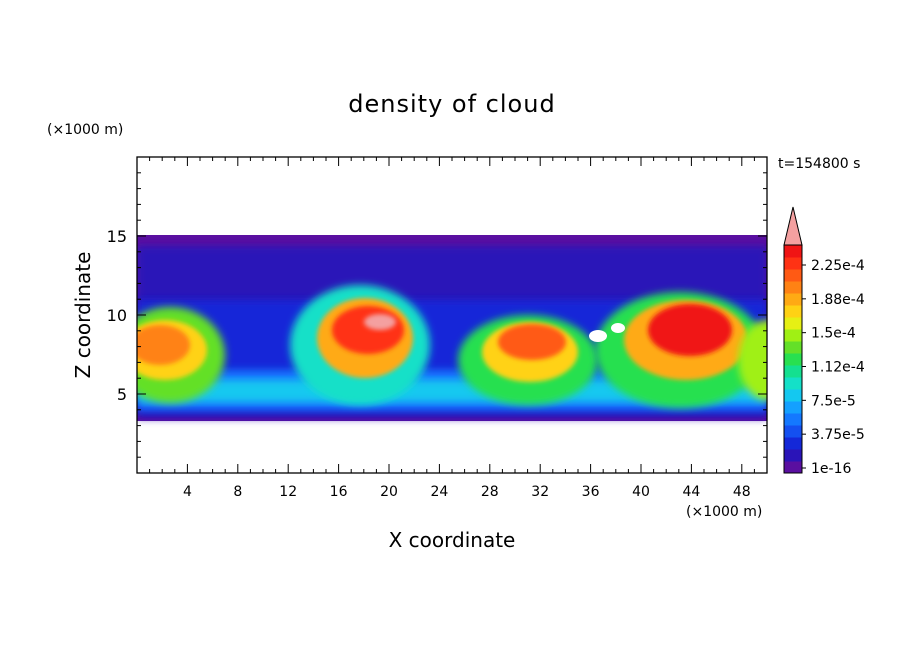 The width and height of the screenshot is (904, 654). I want to click on chart-title: density of cloud, so click(451, 104).